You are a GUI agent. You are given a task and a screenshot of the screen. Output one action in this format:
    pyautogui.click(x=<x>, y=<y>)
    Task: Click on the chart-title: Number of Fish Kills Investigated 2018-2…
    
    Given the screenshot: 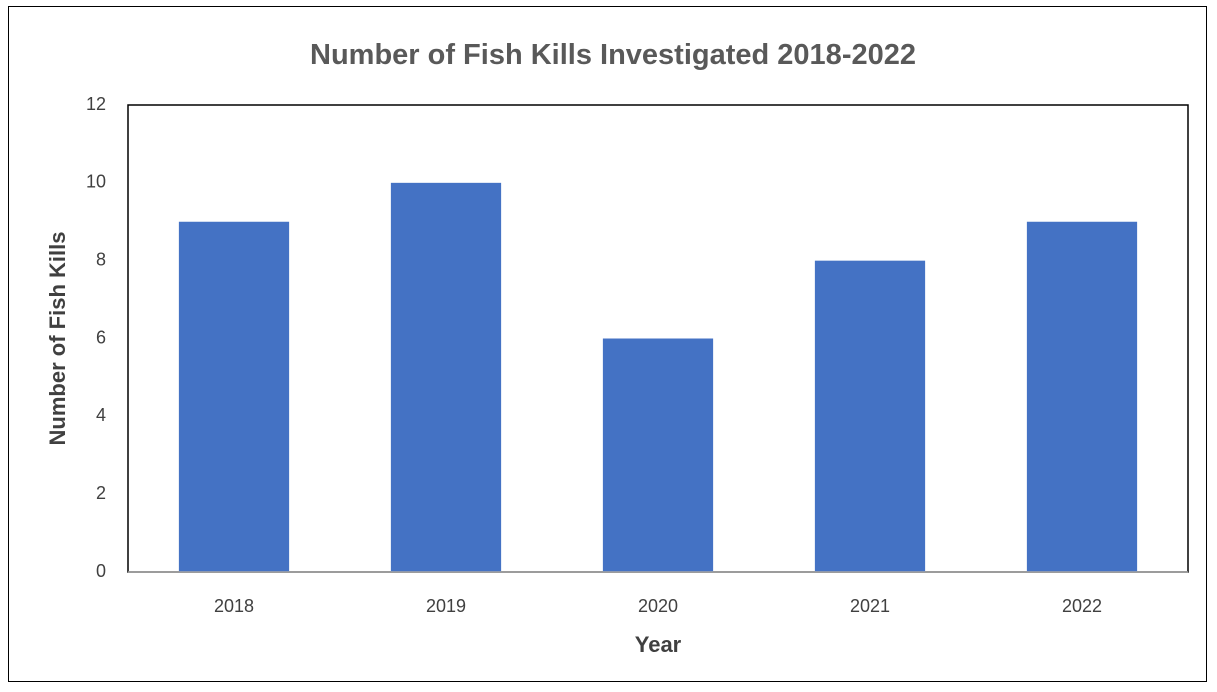 What is the action you would take?
    pyautogui.click(x=613, y=55)
    